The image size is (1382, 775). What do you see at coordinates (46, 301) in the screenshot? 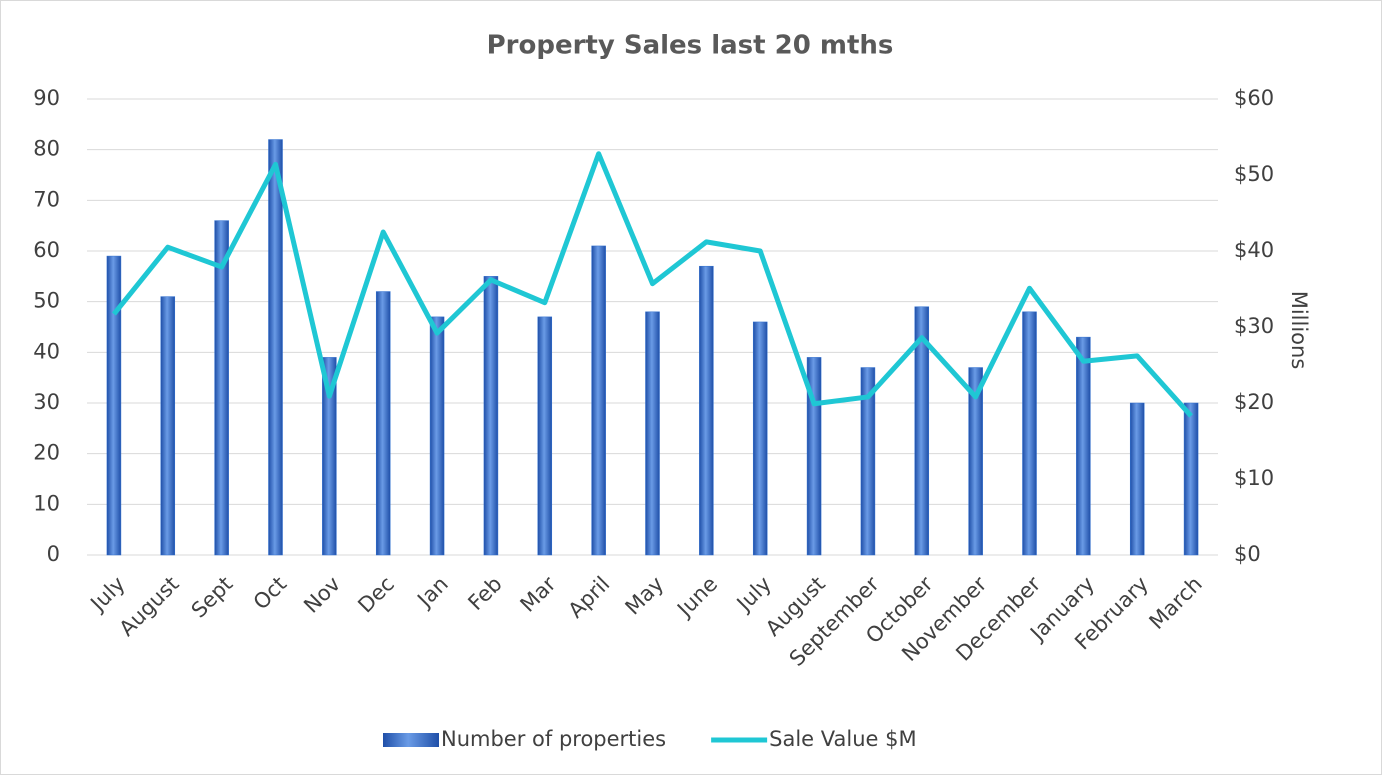
I see `y-tick-label: 50` at bounding box center [46, 301].